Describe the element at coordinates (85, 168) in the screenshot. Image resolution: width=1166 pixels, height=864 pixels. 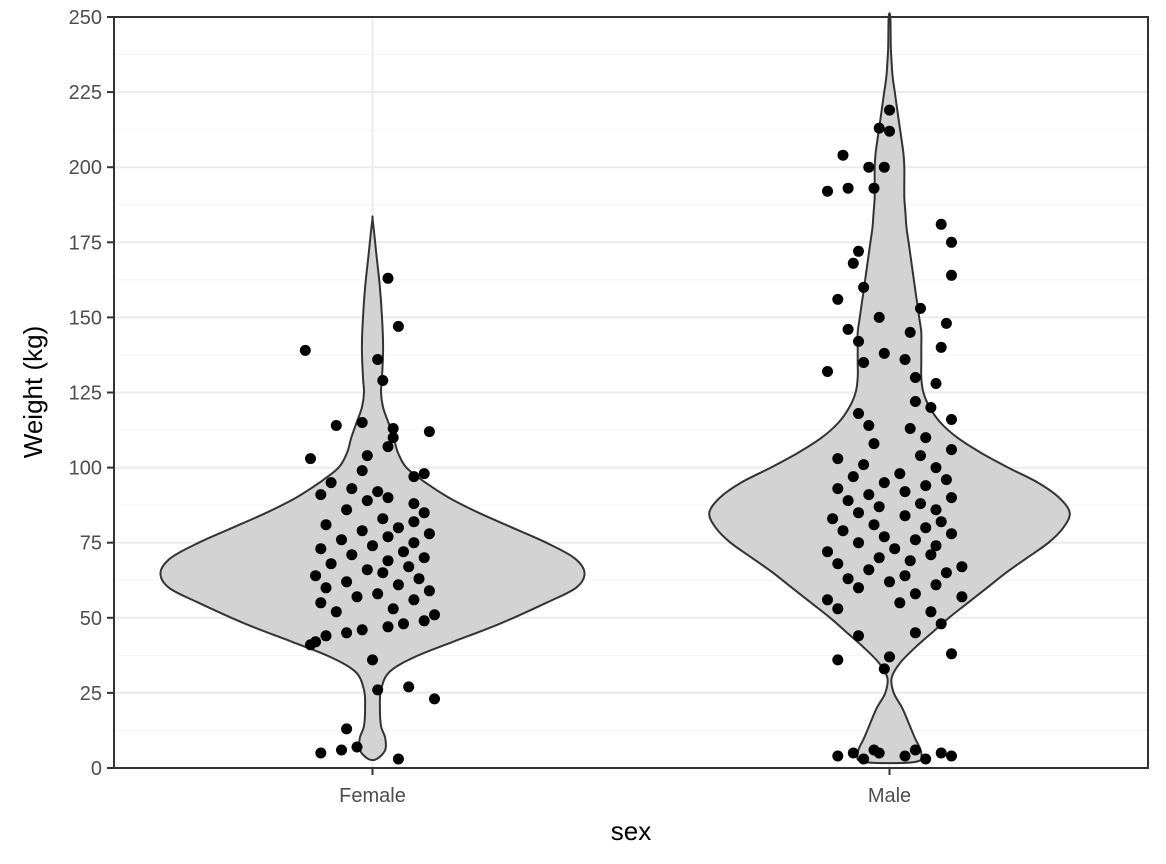
I see `y-tick-label: 200` at that location.